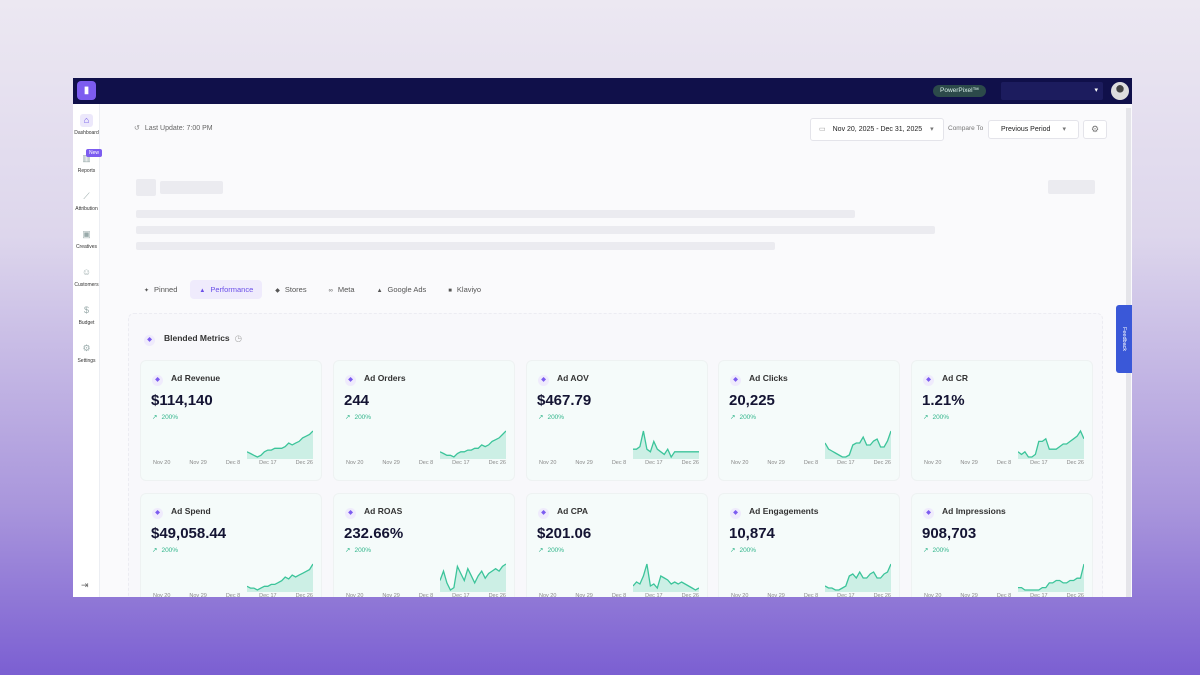 The width and height of the screenshot is (1200, 675). Describe the element at coordinates (160, 289) in the screenshot. I see `tab-pinned: ✦ Pinned` at that location.